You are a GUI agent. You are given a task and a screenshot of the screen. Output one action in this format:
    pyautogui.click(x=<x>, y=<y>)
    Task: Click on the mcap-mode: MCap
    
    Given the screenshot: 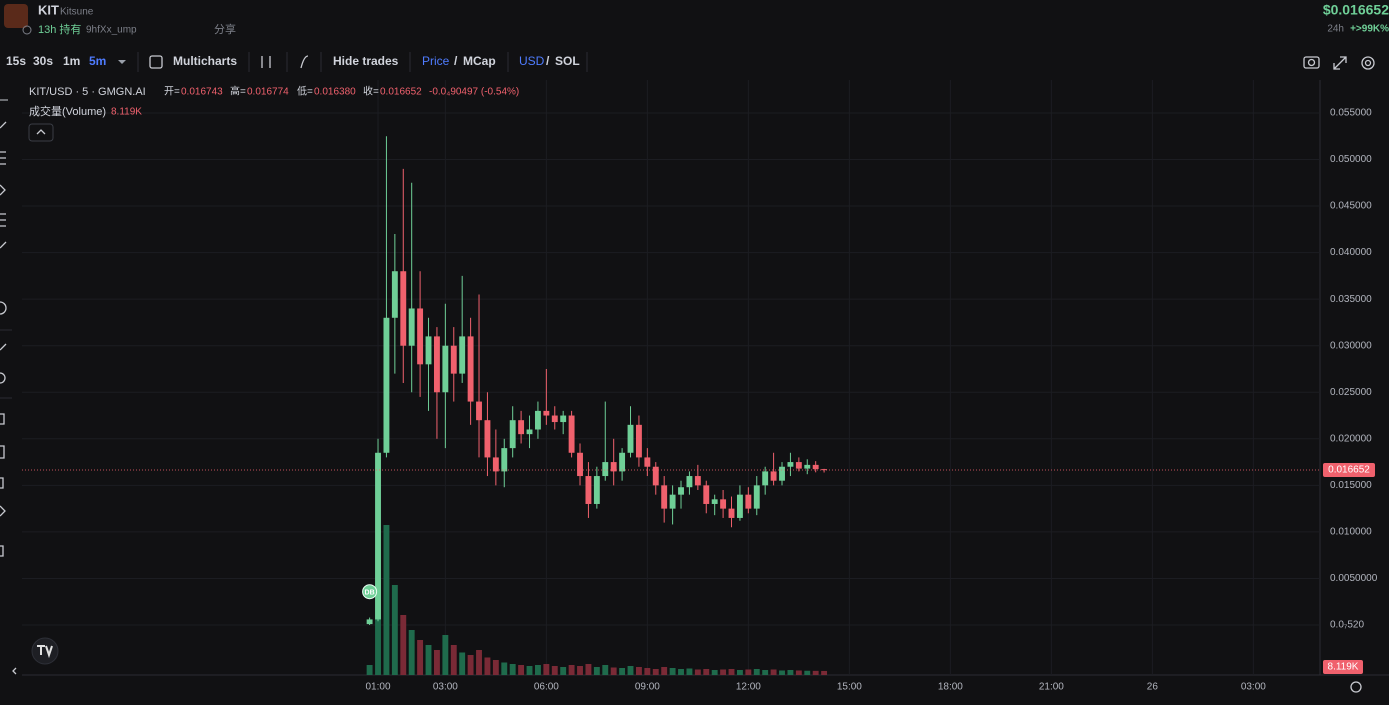 What is the action you would take?
    pyautogui.click(x=479, y=61)
    